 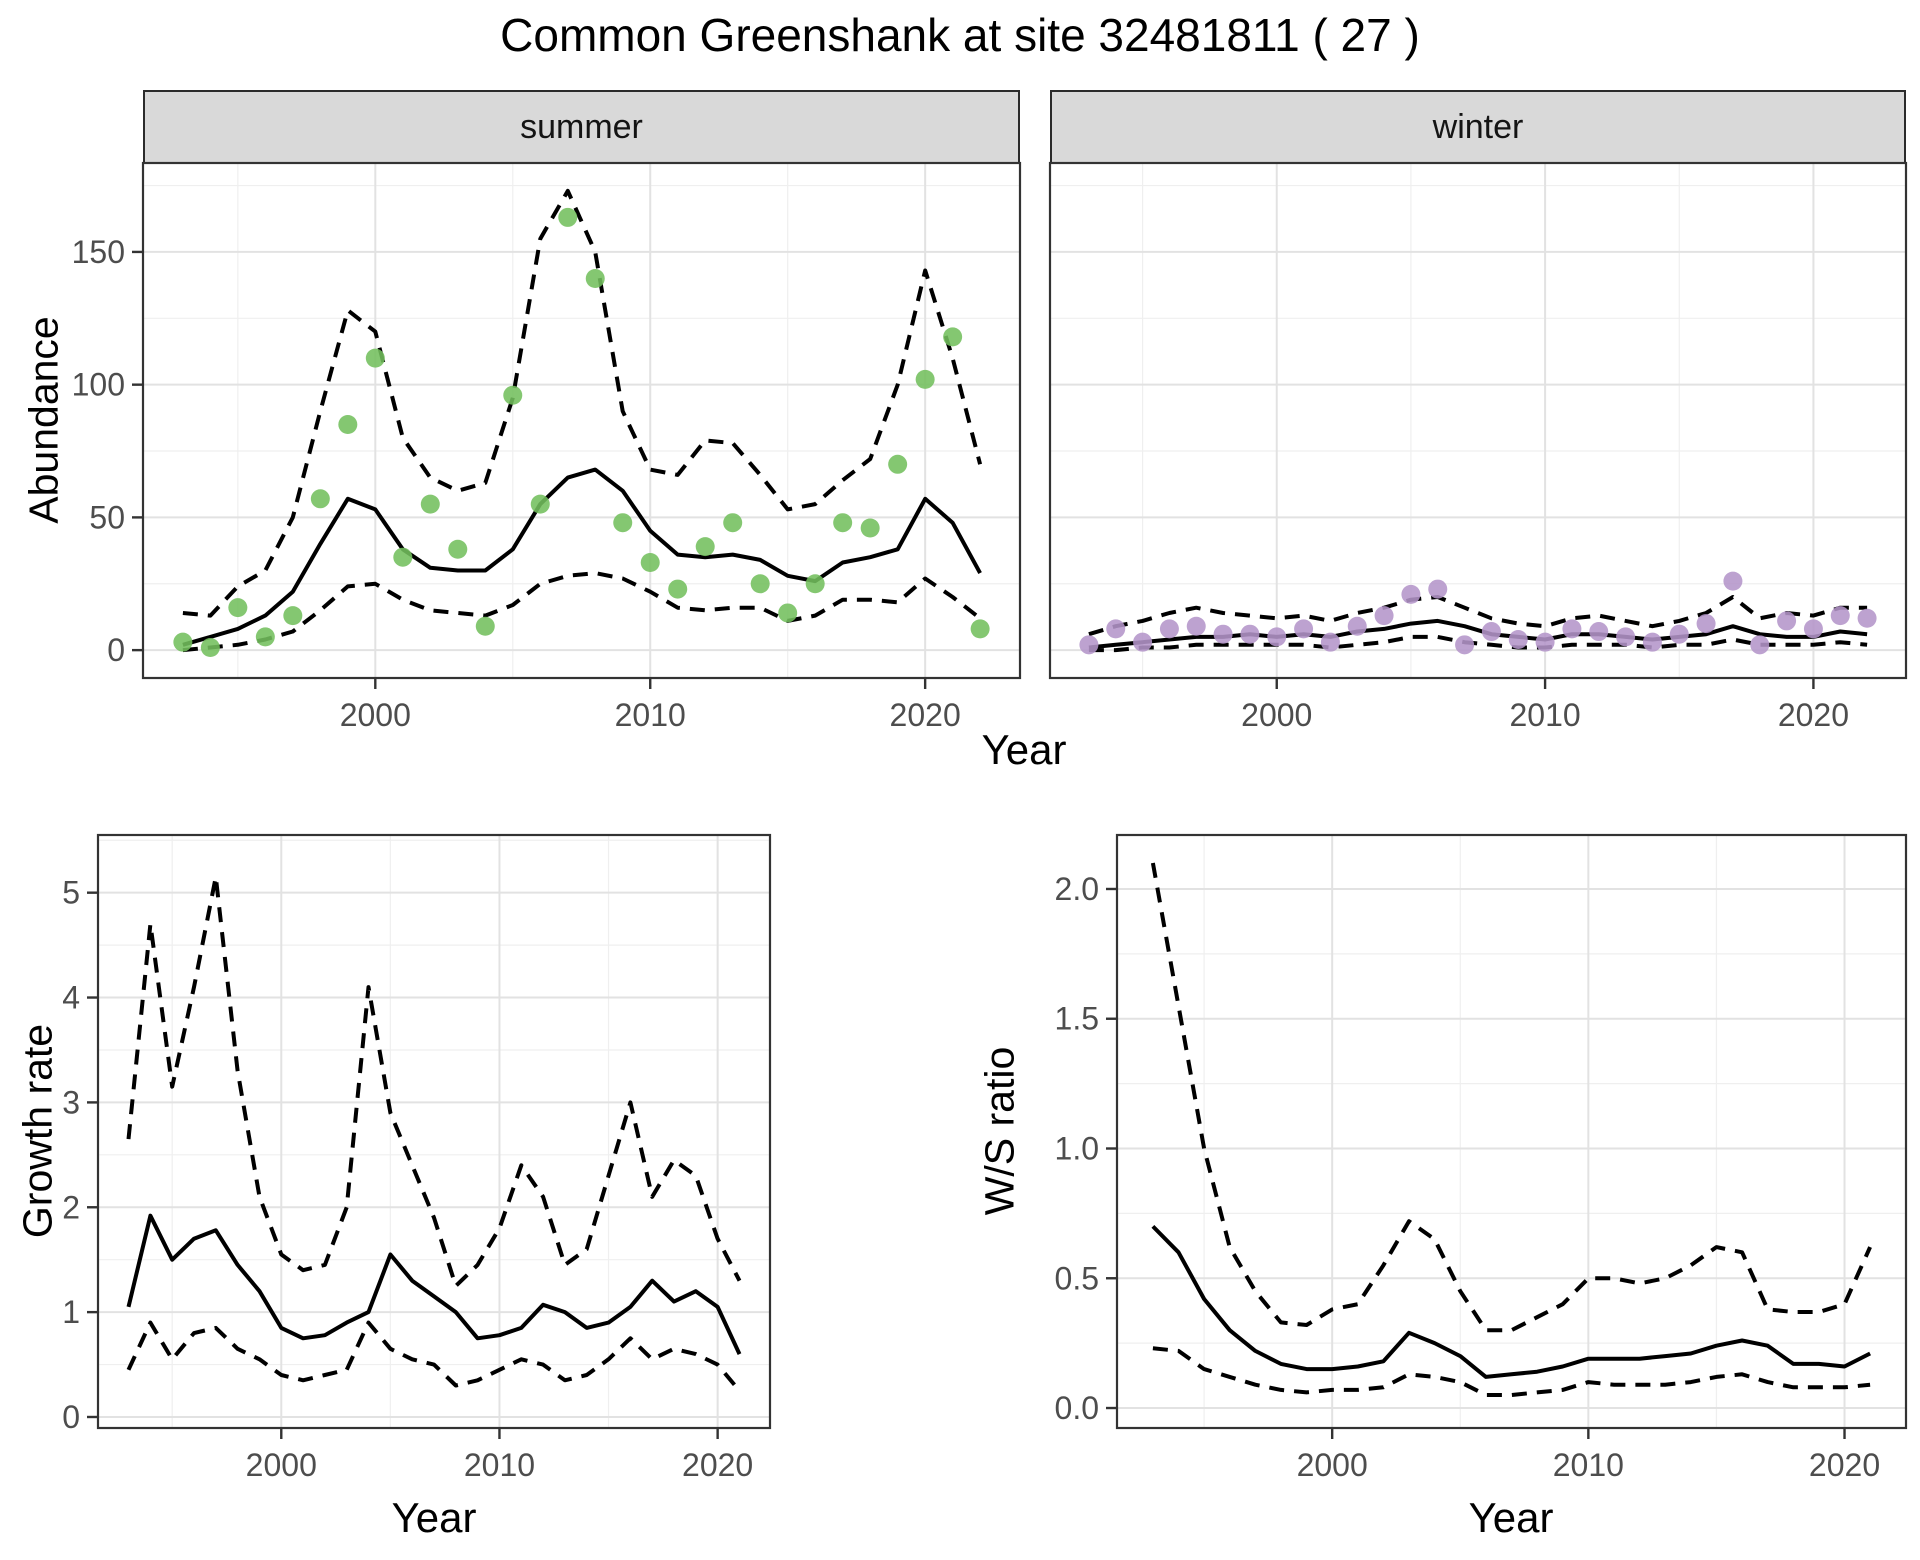 What do you see at coordinates (1511, 1371) in the screenshot?
I see `ws-ratio-lower-95ci` at bounding box center [1511, 1371].